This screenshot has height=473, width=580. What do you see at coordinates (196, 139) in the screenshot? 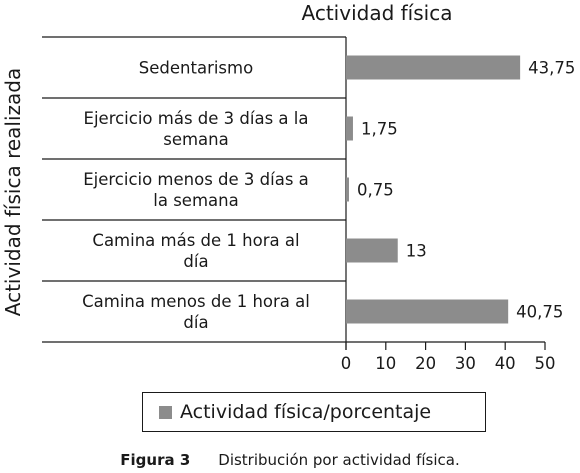
I see `category-label: semana` at bounding box center [196, 139].